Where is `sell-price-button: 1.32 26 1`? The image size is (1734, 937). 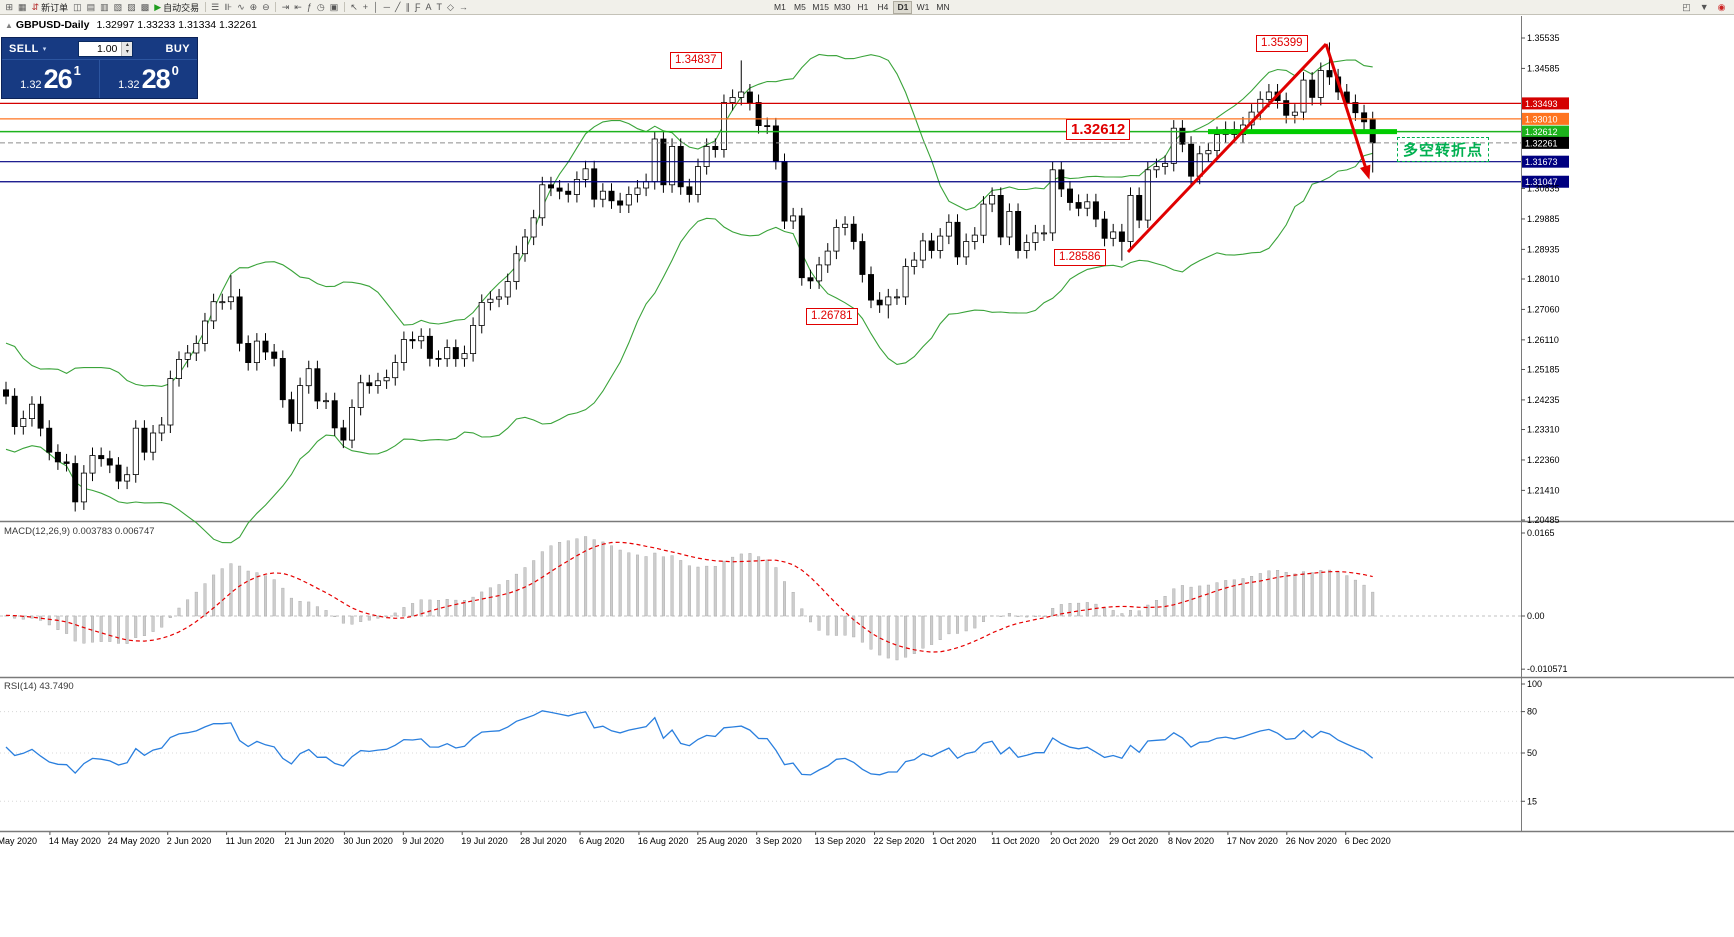
sell-price-button: 1.32 26 1 is located at coordinates (50, 79).